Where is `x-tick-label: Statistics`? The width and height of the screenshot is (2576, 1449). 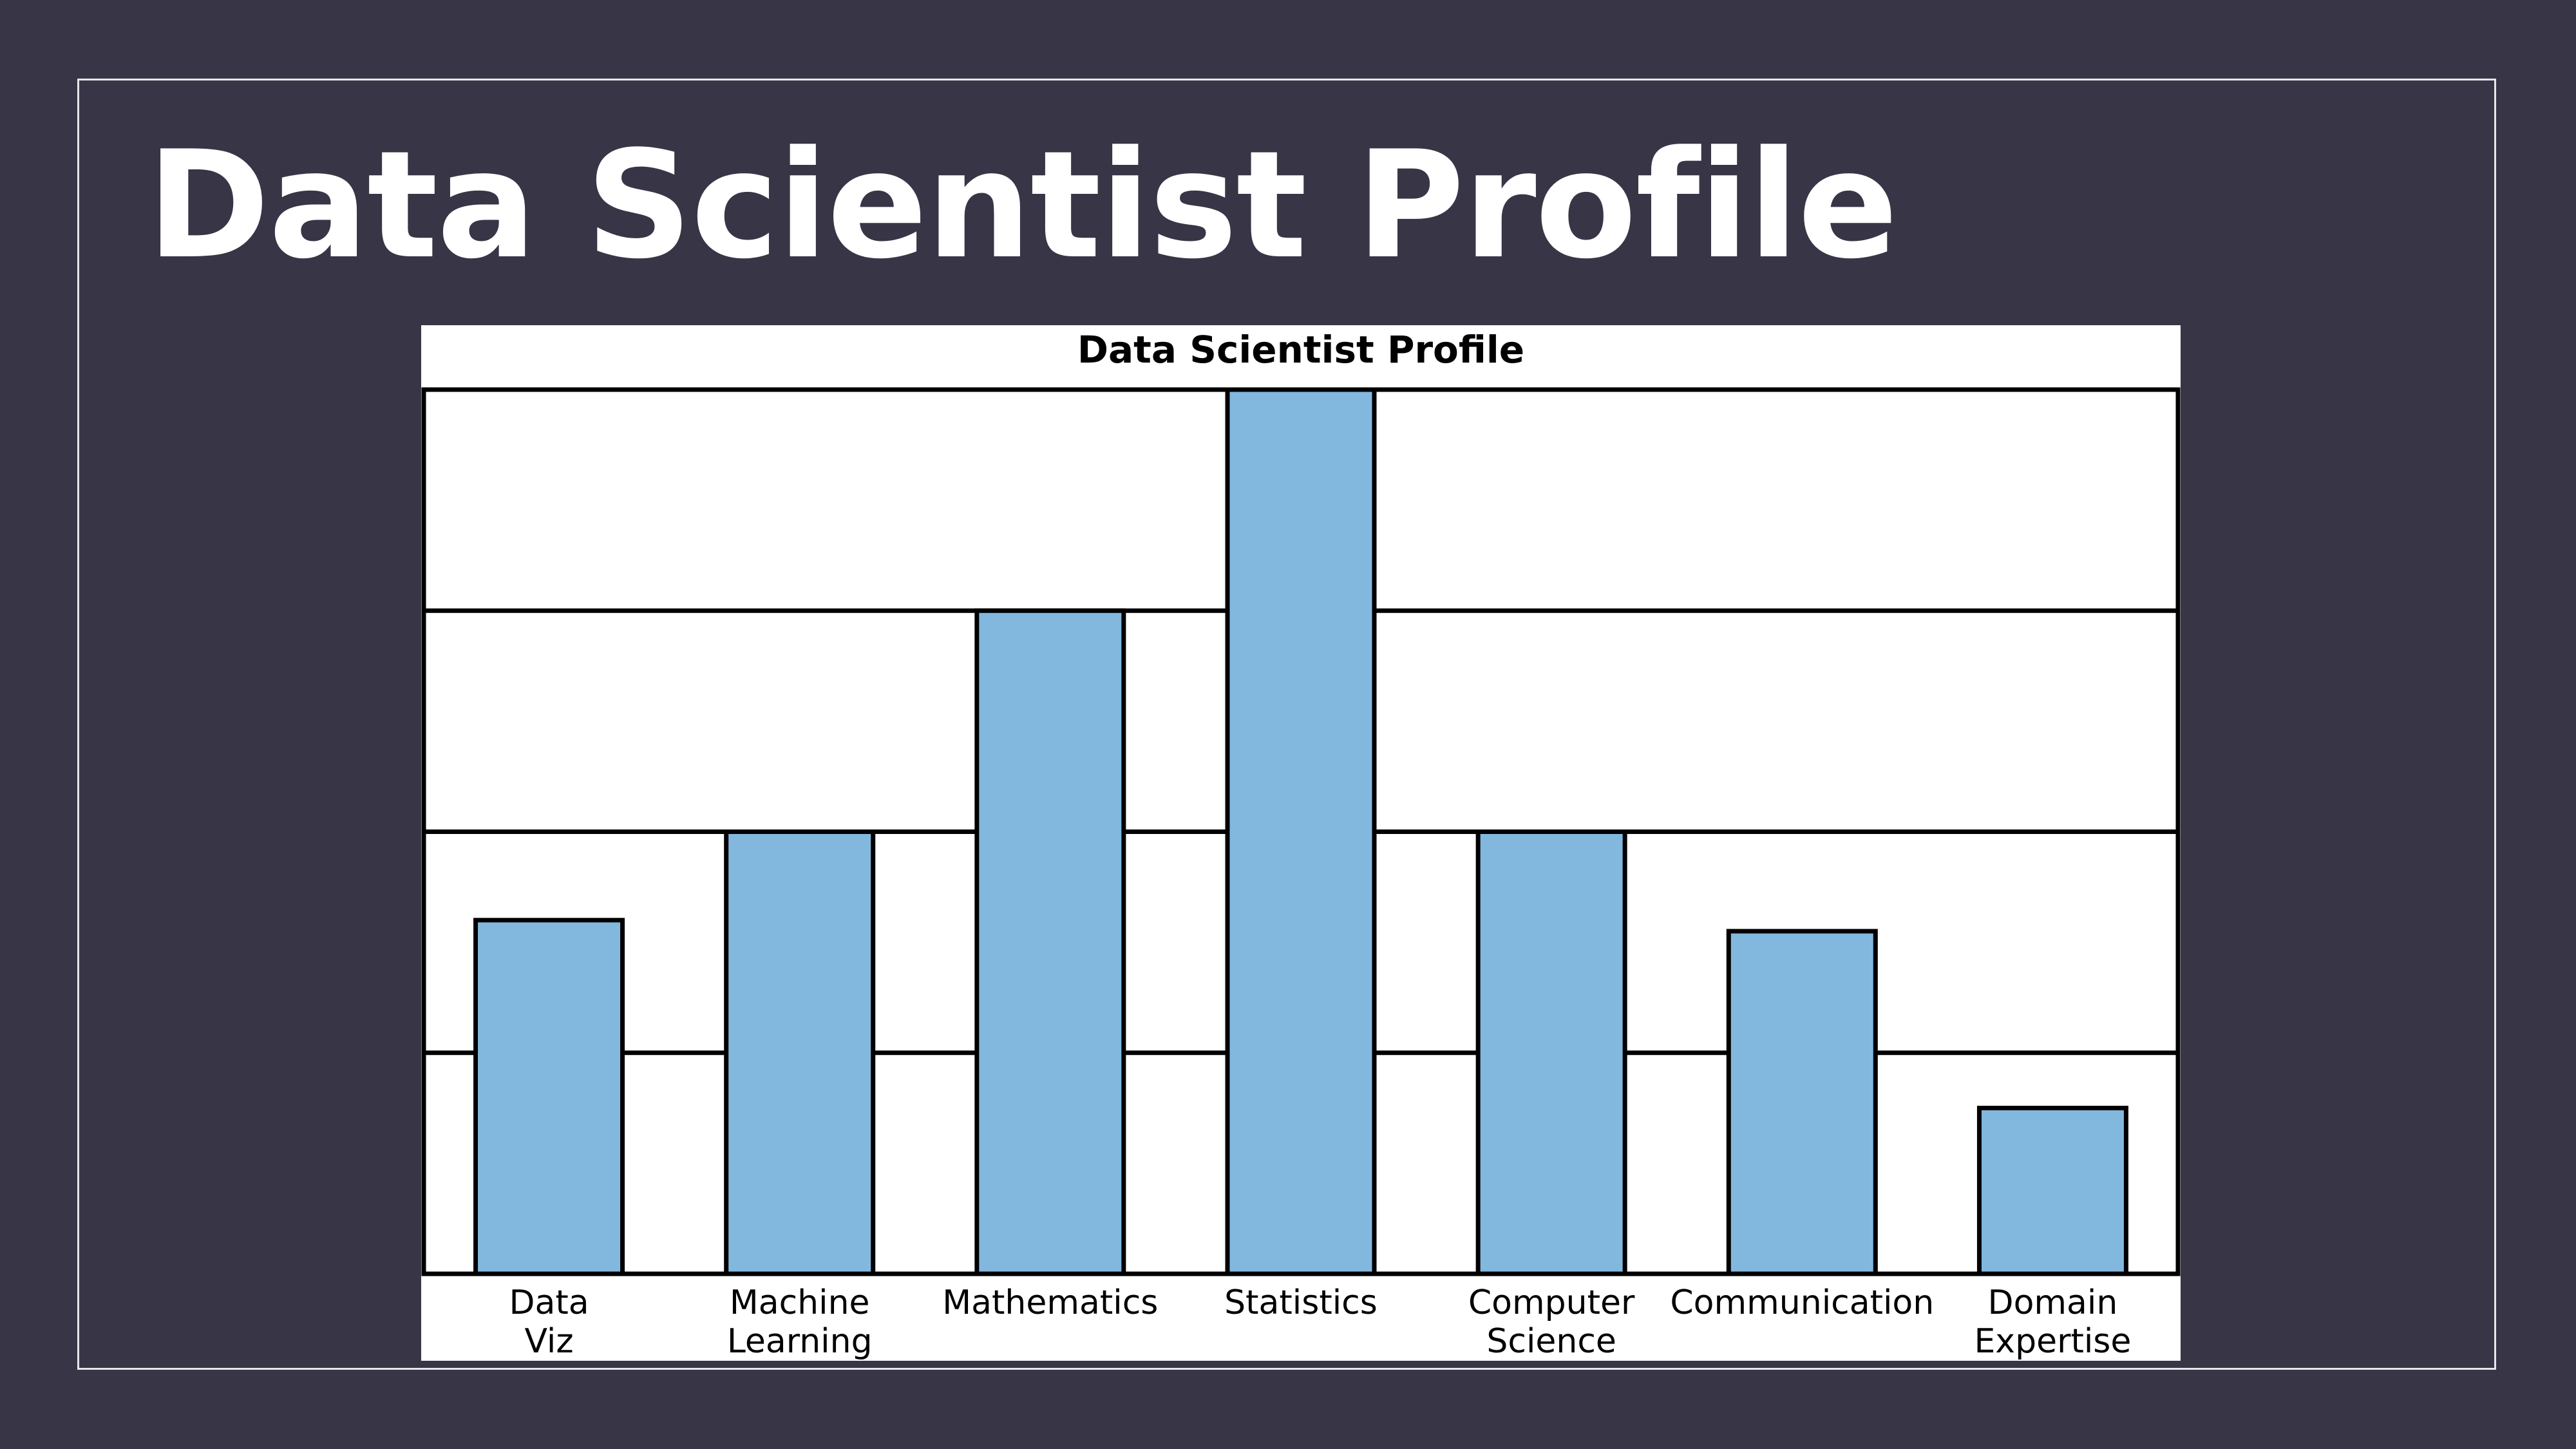
x-tick-label: Statistics is located at coordinates (1301, 1302).